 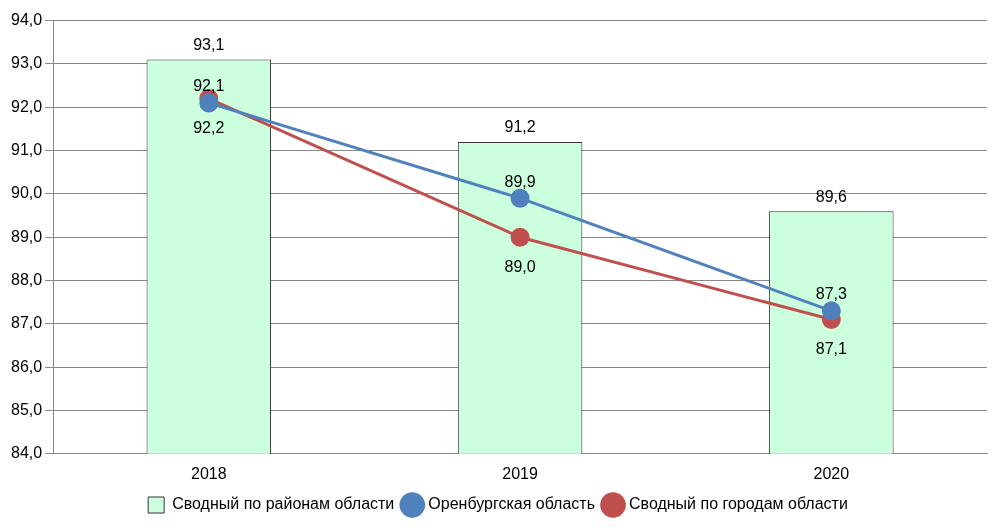 I want to click on x-tick-label: 2018, so click(x=208, y=473).